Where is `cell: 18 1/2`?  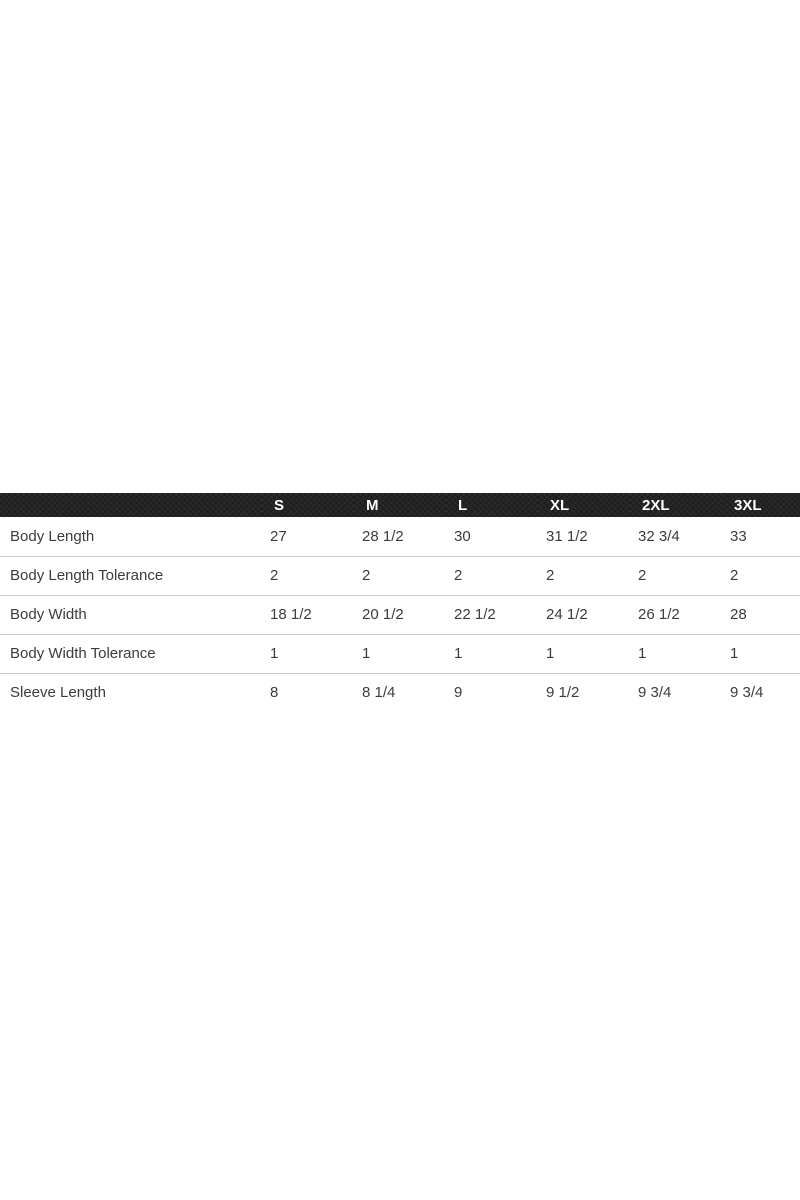 cell: 18 1/2 is located at coordinates (308, 615).